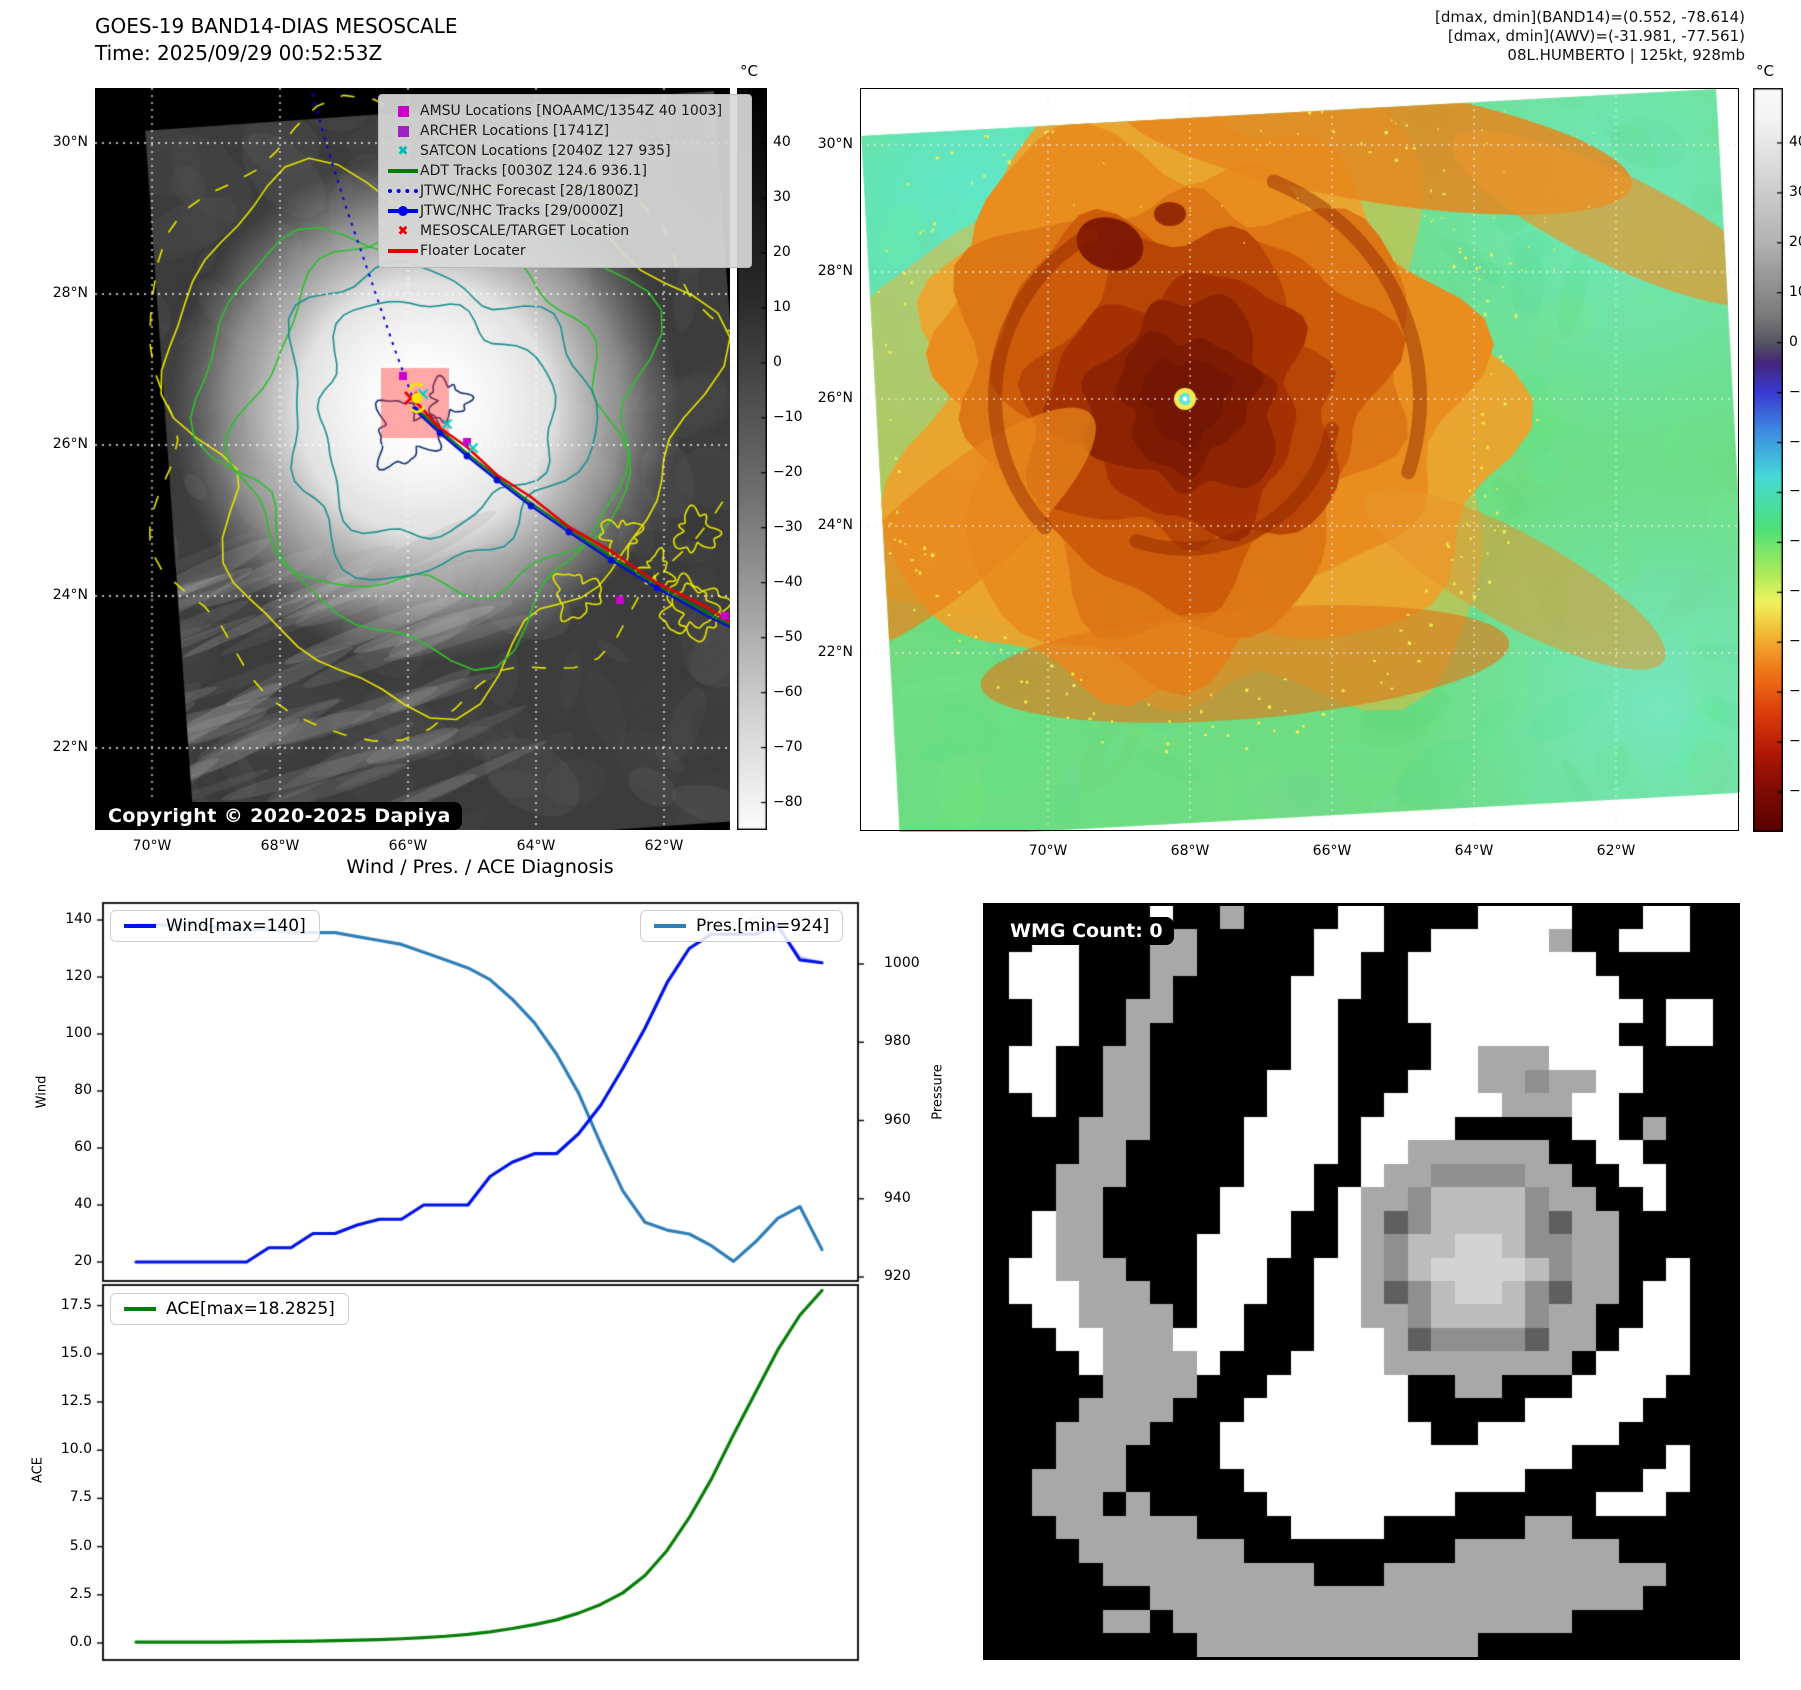  I want to click on tl-colorbar-tick-label: −40, so click(788, 581).